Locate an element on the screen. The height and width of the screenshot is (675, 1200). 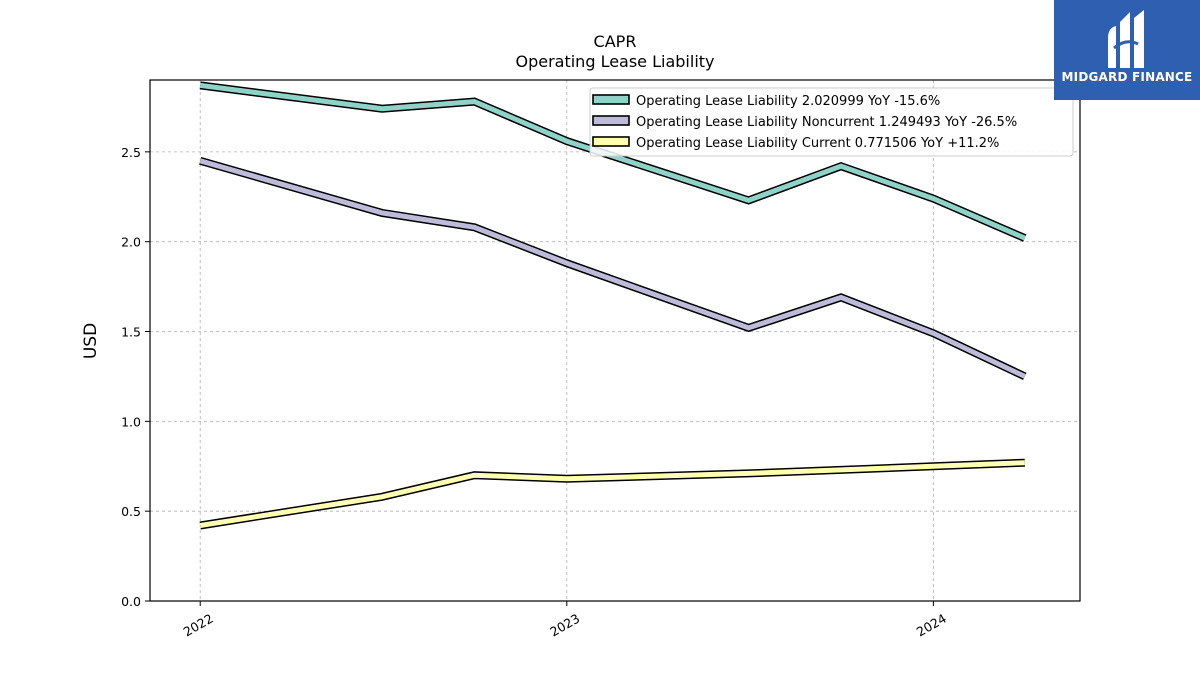
x-tick-label: 2022 is located at coordinates (198, 625).